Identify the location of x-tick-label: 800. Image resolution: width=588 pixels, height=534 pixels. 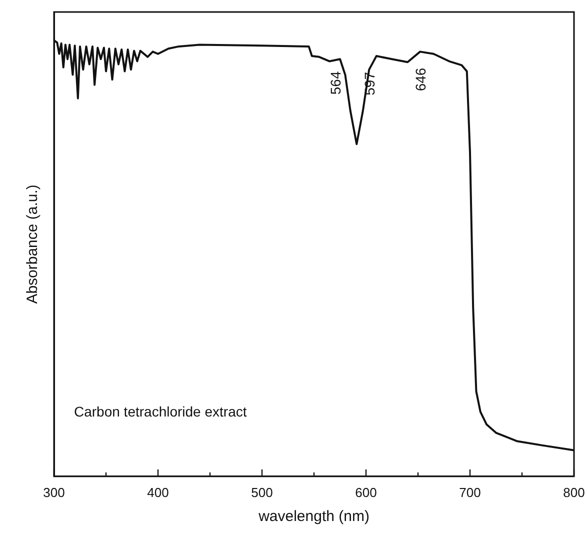
(574, 492).